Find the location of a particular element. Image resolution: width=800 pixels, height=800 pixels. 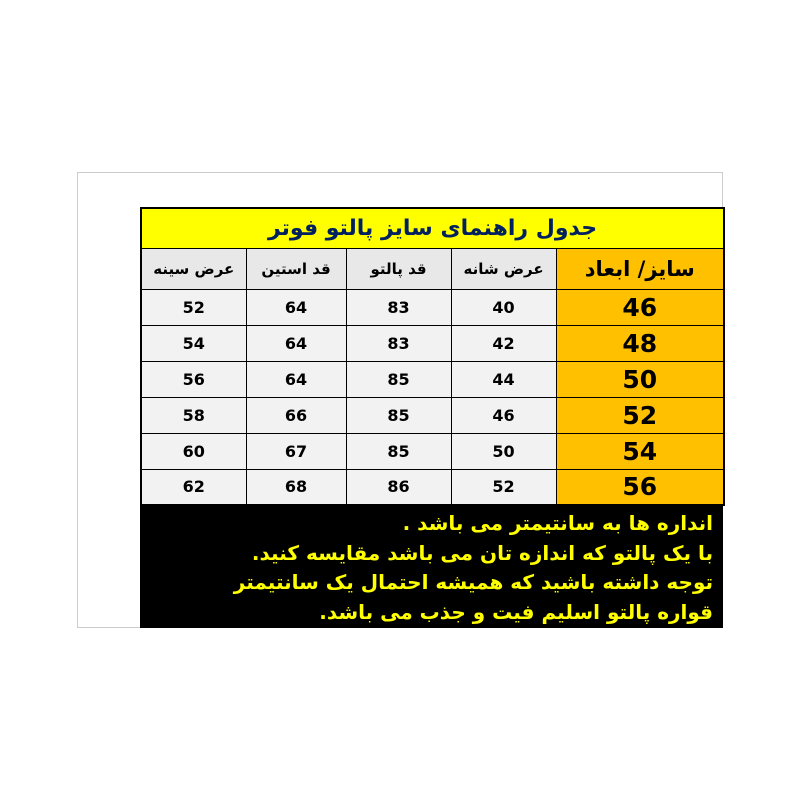

measure-cell: 67 is located at coordinates (296, 451).